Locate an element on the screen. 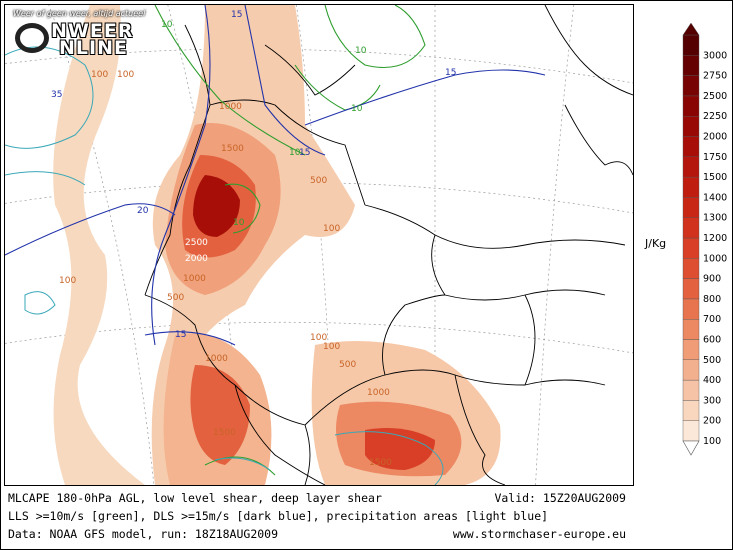 This screenshot has width=733, height=550. logo-word-bottom: NLINE is located at coordinates (93, 48).